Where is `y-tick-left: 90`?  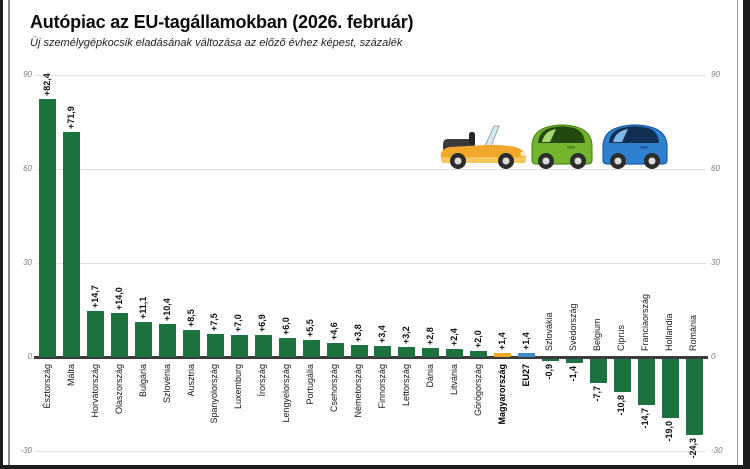
y-tick-left: 90 is located at coordinates (27, 74).